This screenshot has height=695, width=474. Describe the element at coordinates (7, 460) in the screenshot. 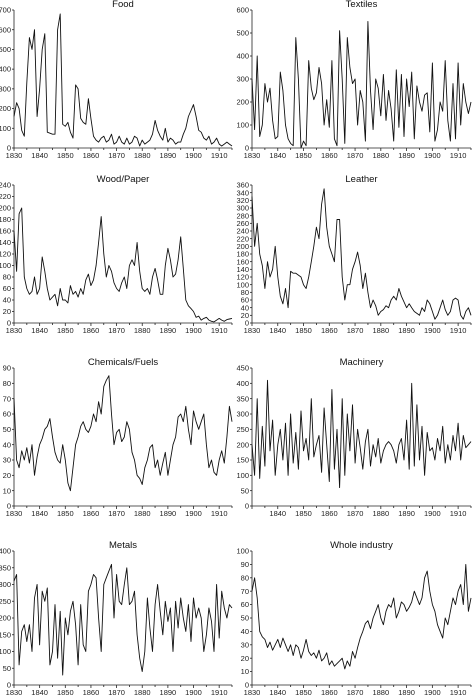

I see `y-tick-label: 30` at that location.